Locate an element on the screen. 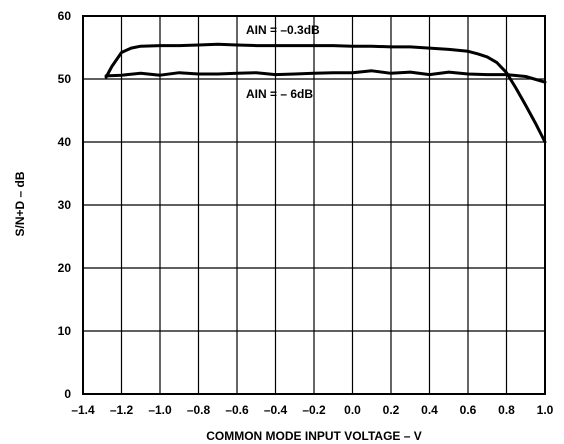 The height and width of the screenshot is (444, 564). y-tick-label: 20 is located at coordinates (65, 268).